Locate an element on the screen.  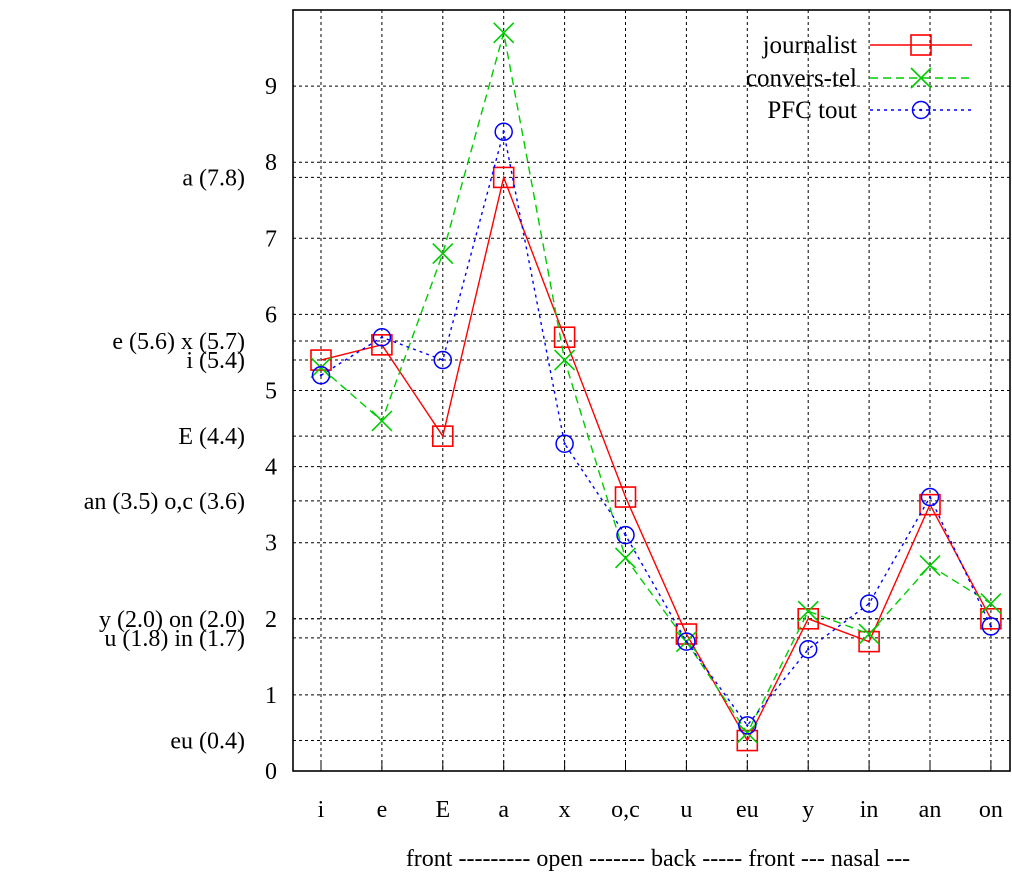
legend-label: journalist is located at coordinates (809, 45).